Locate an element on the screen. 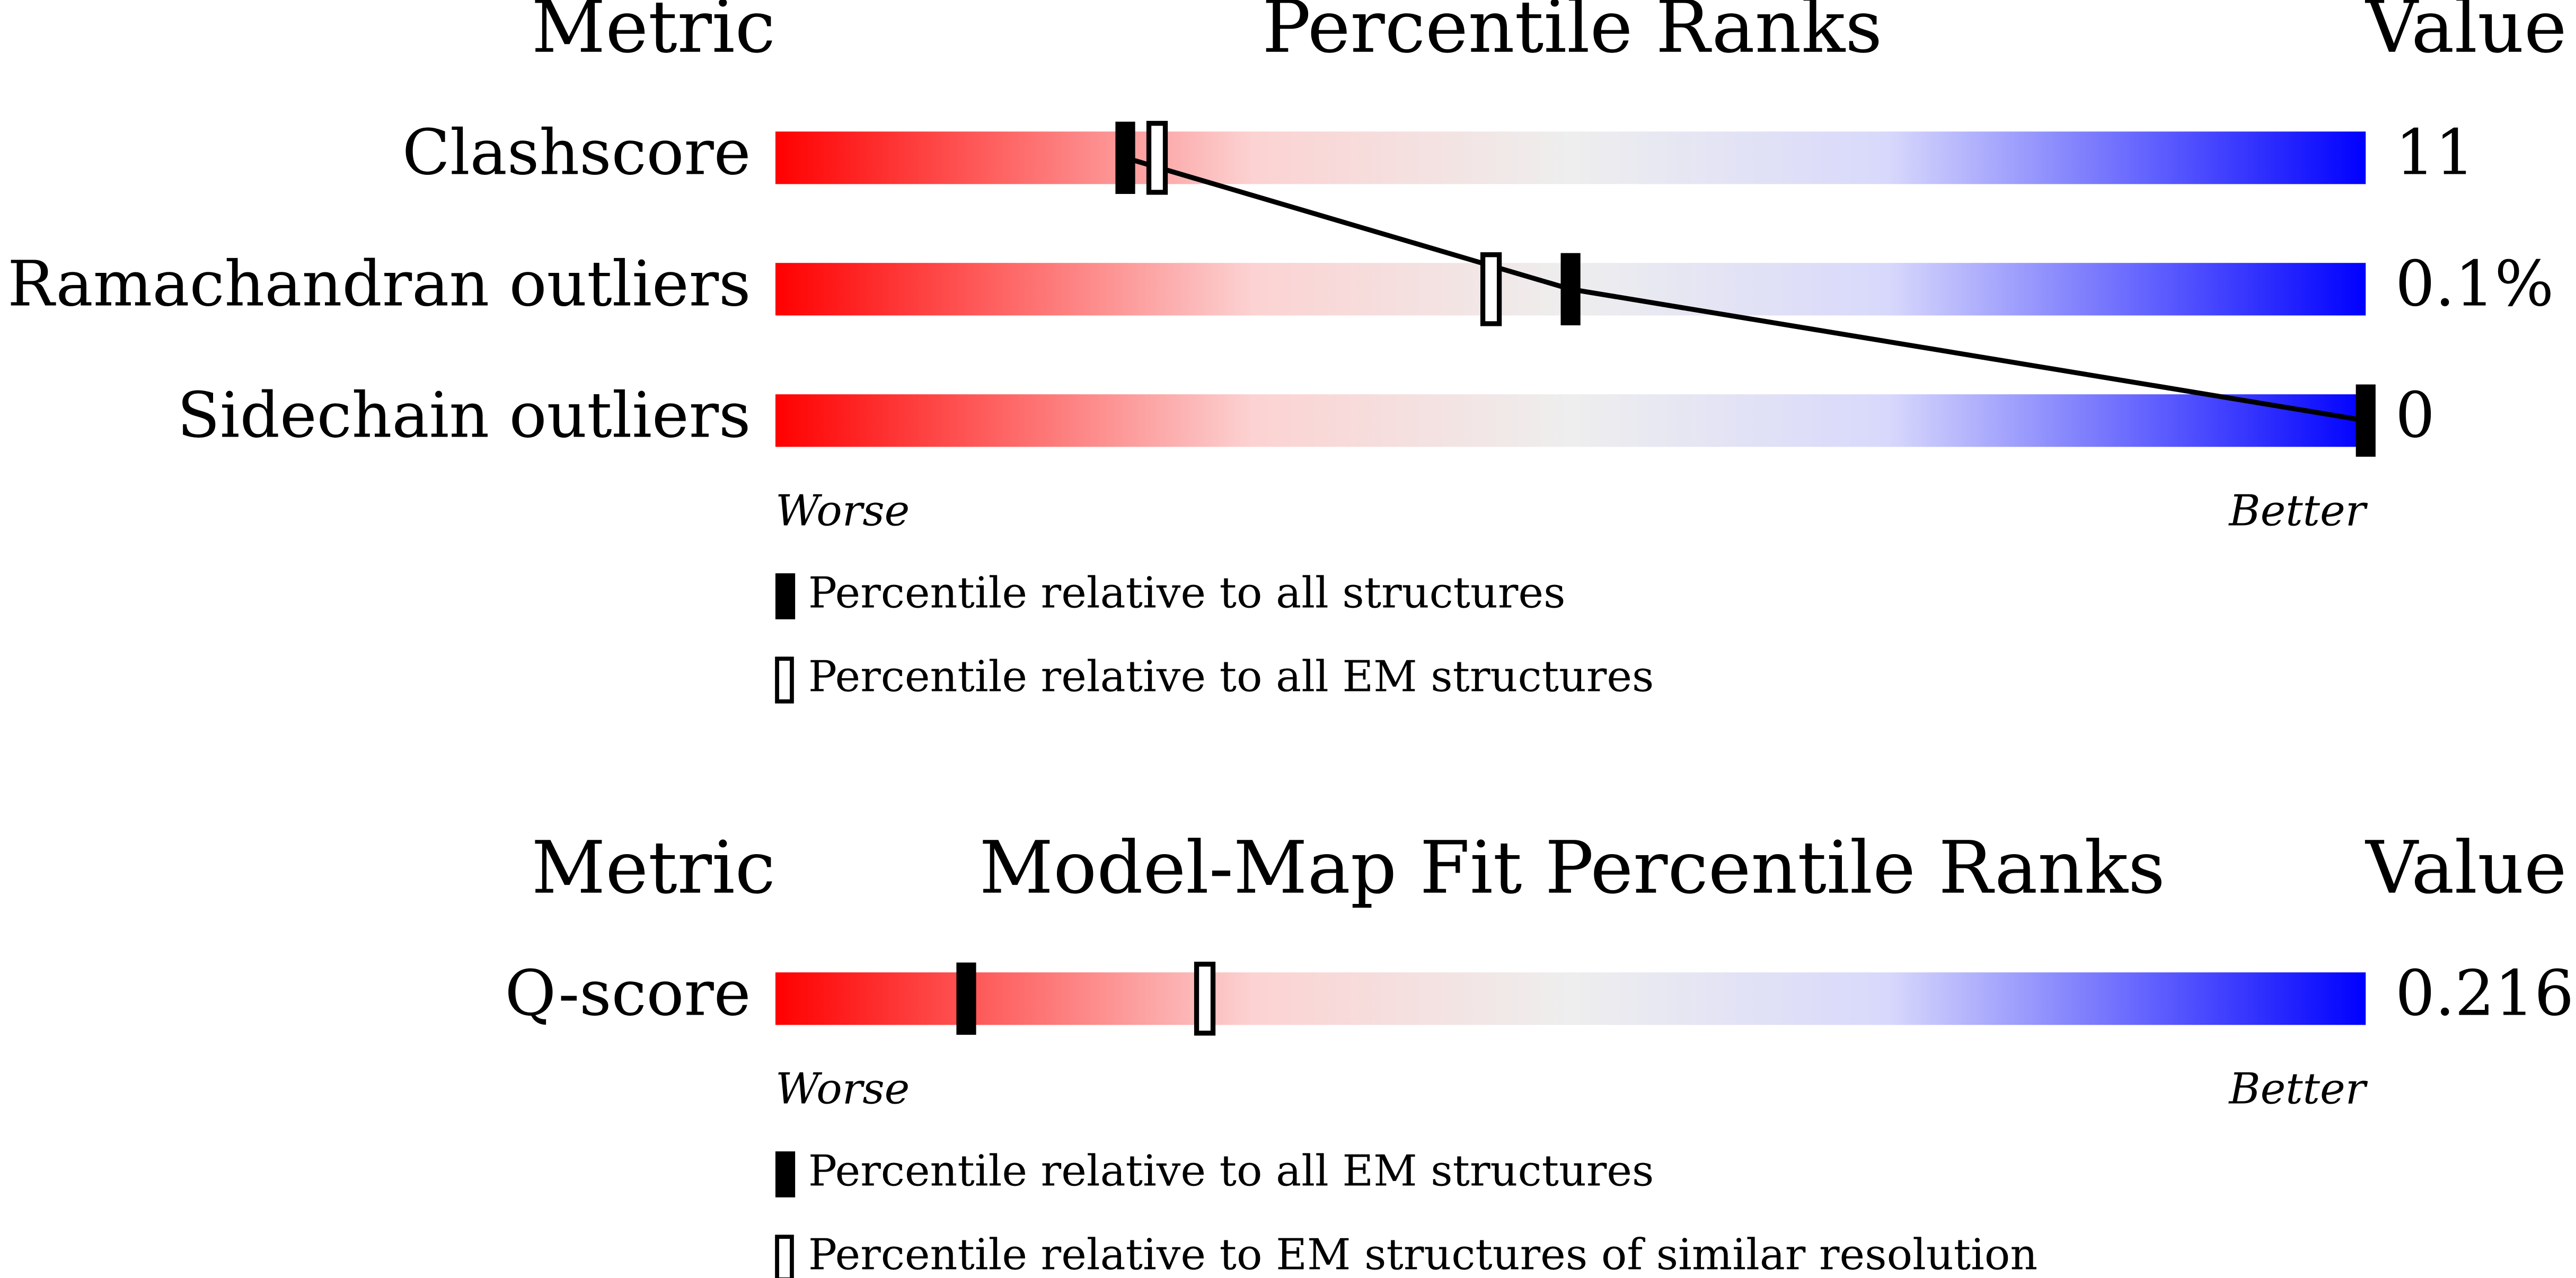 The height and width of the screenshot is (1278, 2576). header-title: Model-Map Fit Percentile Ranks is located at coordinates (1572, 868).